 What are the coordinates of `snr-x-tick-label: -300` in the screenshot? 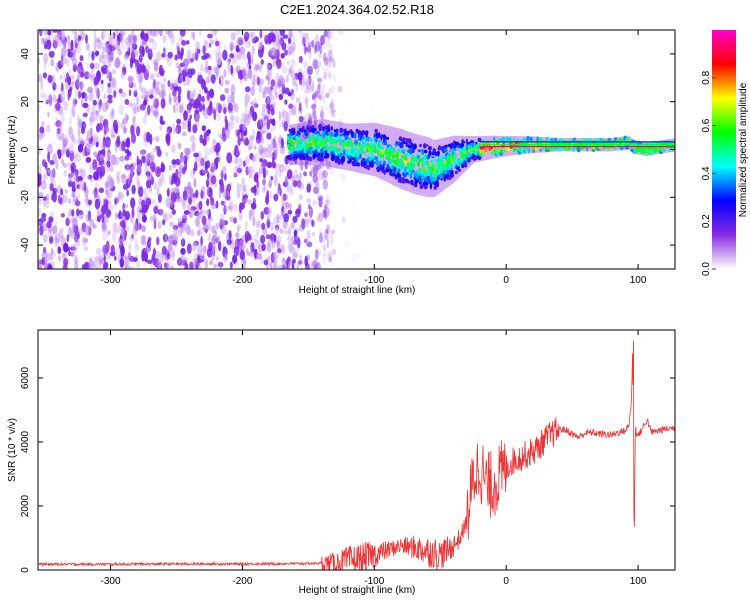 It's located at (111, 581).